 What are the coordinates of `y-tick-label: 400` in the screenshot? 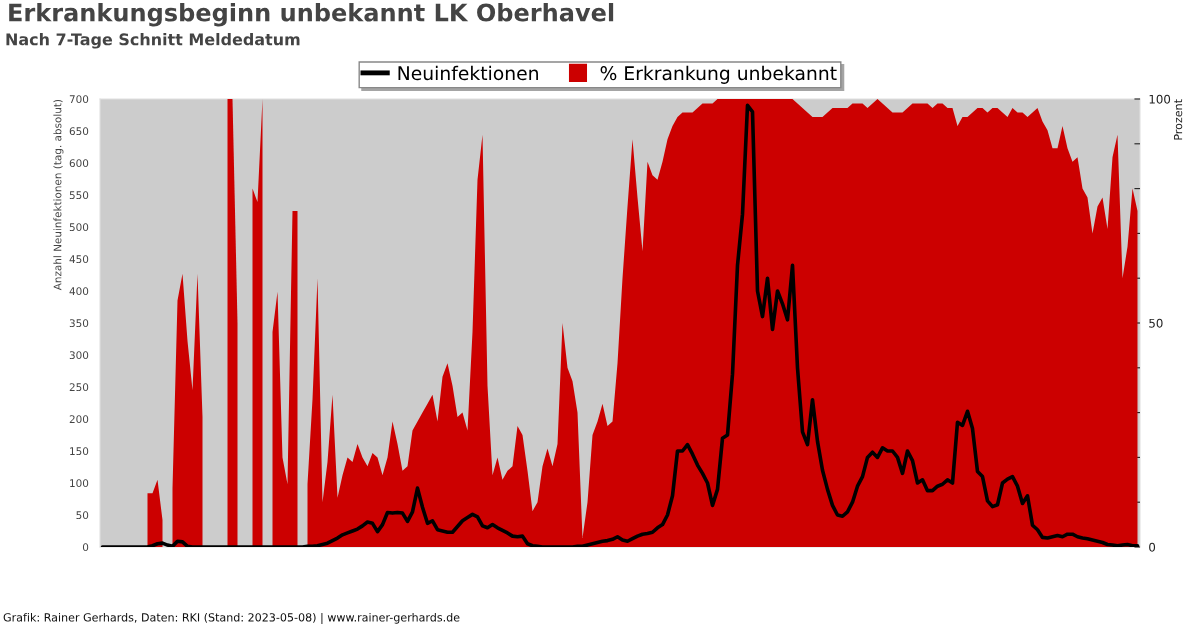 It's located at (79, 291).